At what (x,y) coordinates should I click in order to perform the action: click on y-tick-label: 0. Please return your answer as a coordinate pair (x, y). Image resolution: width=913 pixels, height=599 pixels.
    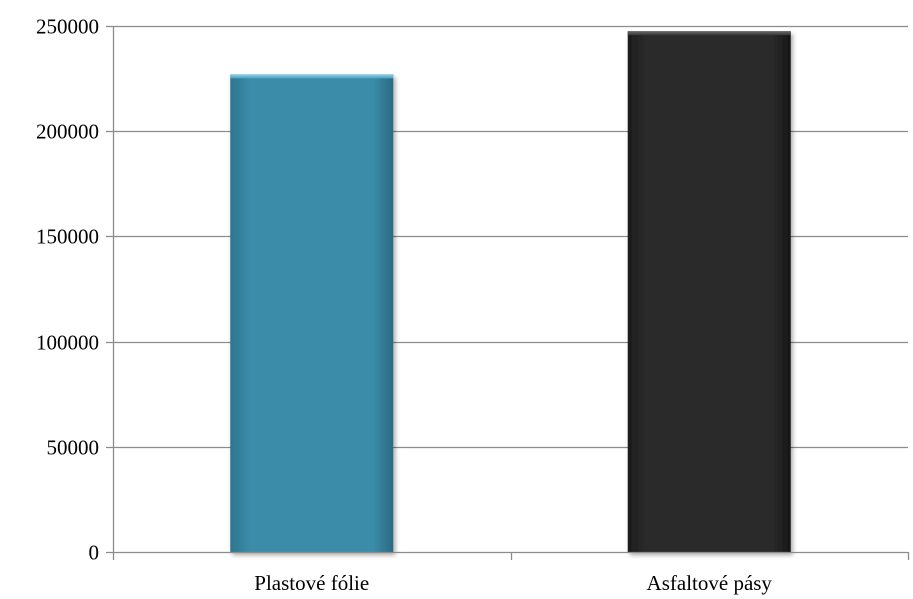
    Looking at the image, I should click on (94, 553).